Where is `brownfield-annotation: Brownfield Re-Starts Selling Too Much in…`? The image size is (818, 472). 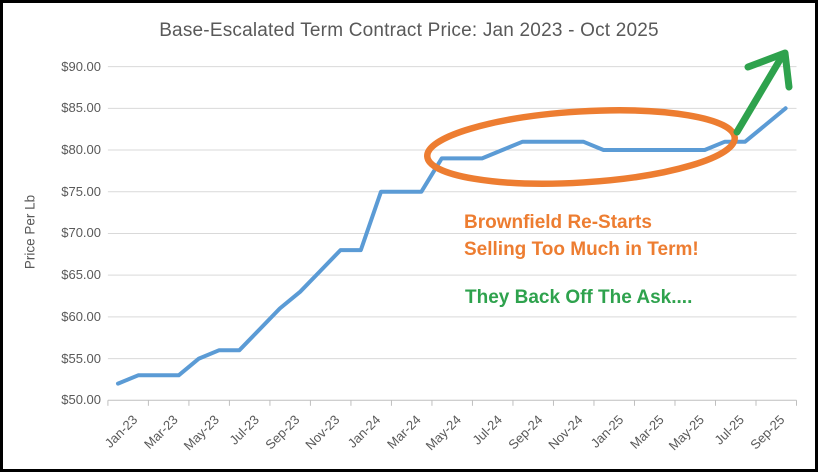 brownfield-annotation: Brownfield Re-Starts Selling Too Much in… is located at coordinates (581, 236).